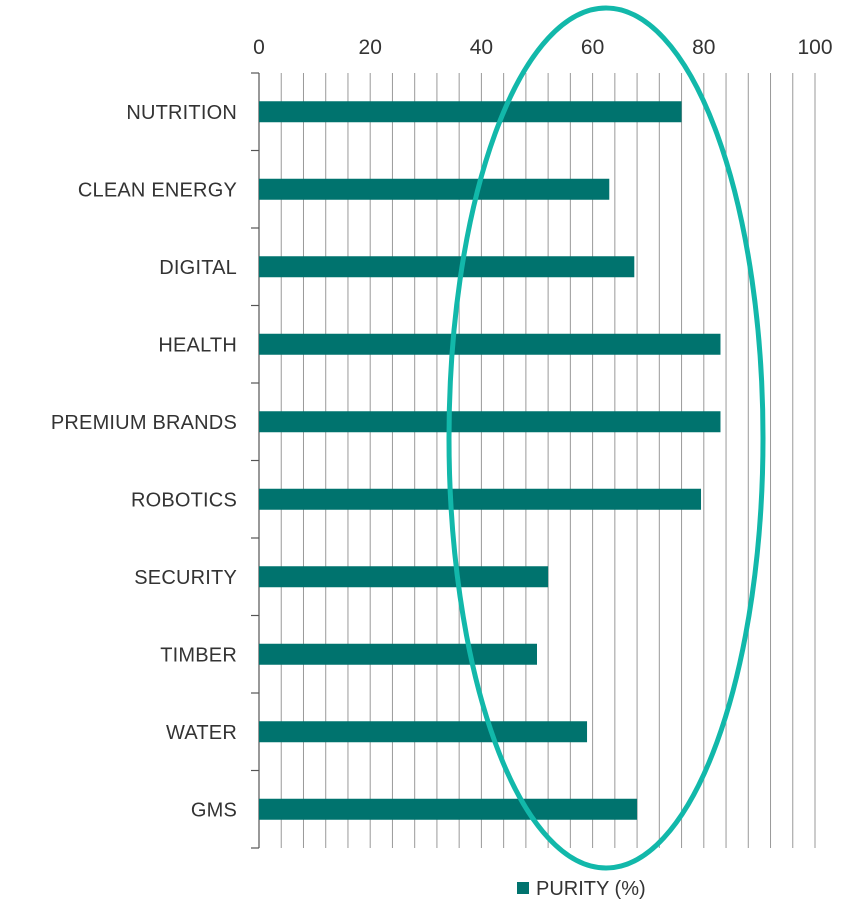 The image size is (866, 912). I want to click on bar-robotics, so click(480, 499).